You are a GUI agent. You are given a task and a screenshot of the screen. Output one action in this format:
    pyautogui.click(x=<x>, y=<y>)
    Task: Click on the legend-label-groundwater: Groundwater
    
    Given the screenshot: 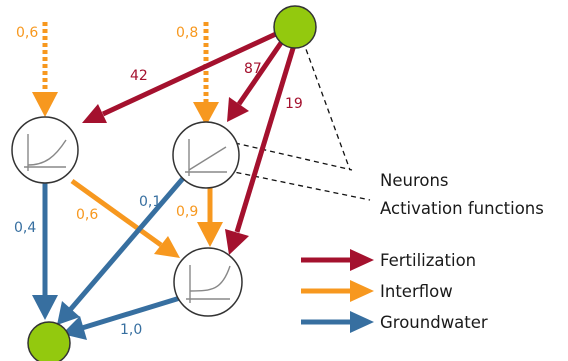 What is the action you would take?
    pyautogui.click(x=434, y=322)
    